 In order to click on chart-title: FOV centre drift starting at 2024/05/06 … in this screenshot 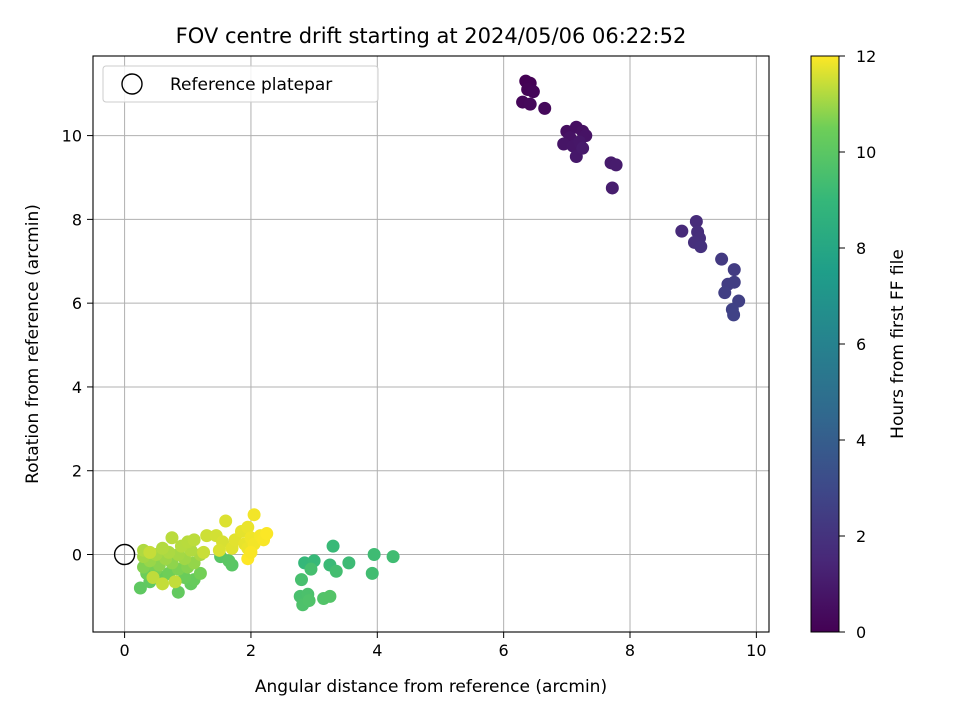, I will do `click(431, 36)`.